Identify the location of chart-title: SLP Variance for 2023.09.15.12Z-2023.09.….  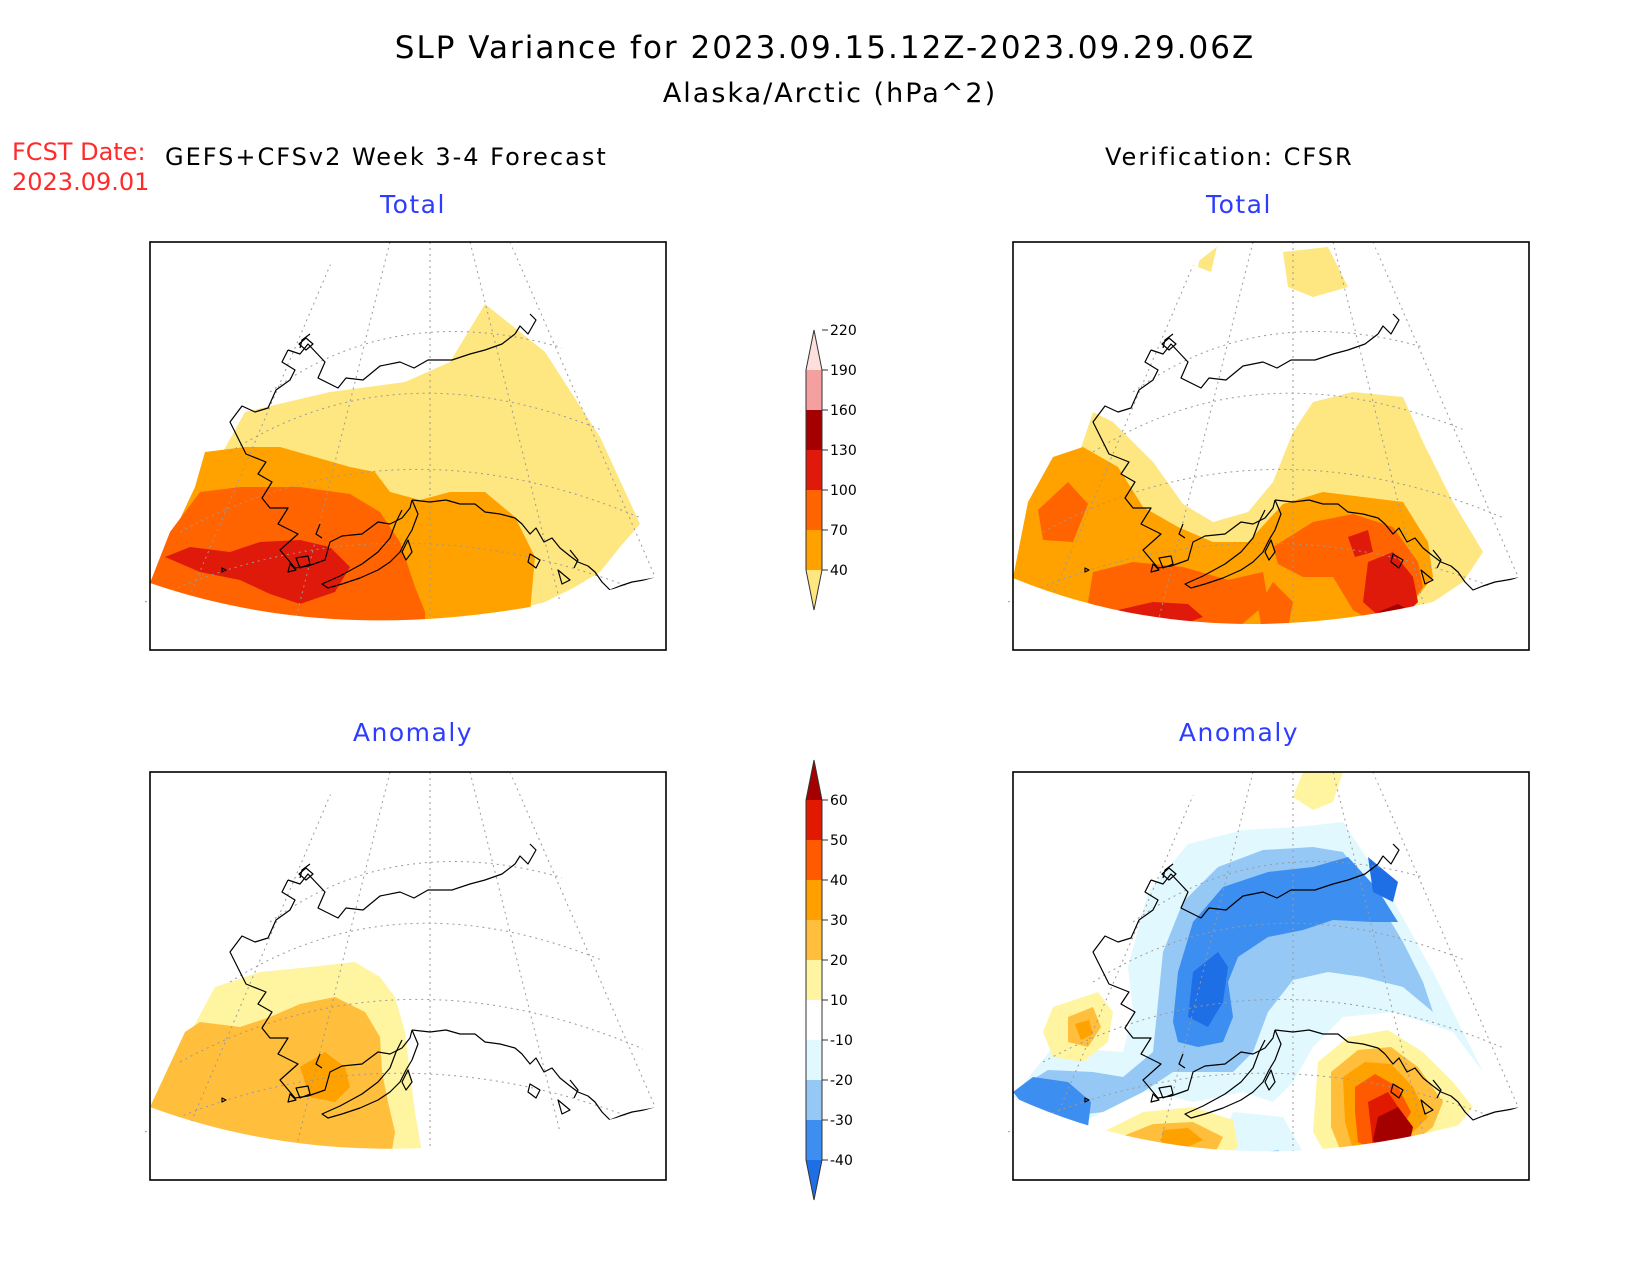
(825, 48).